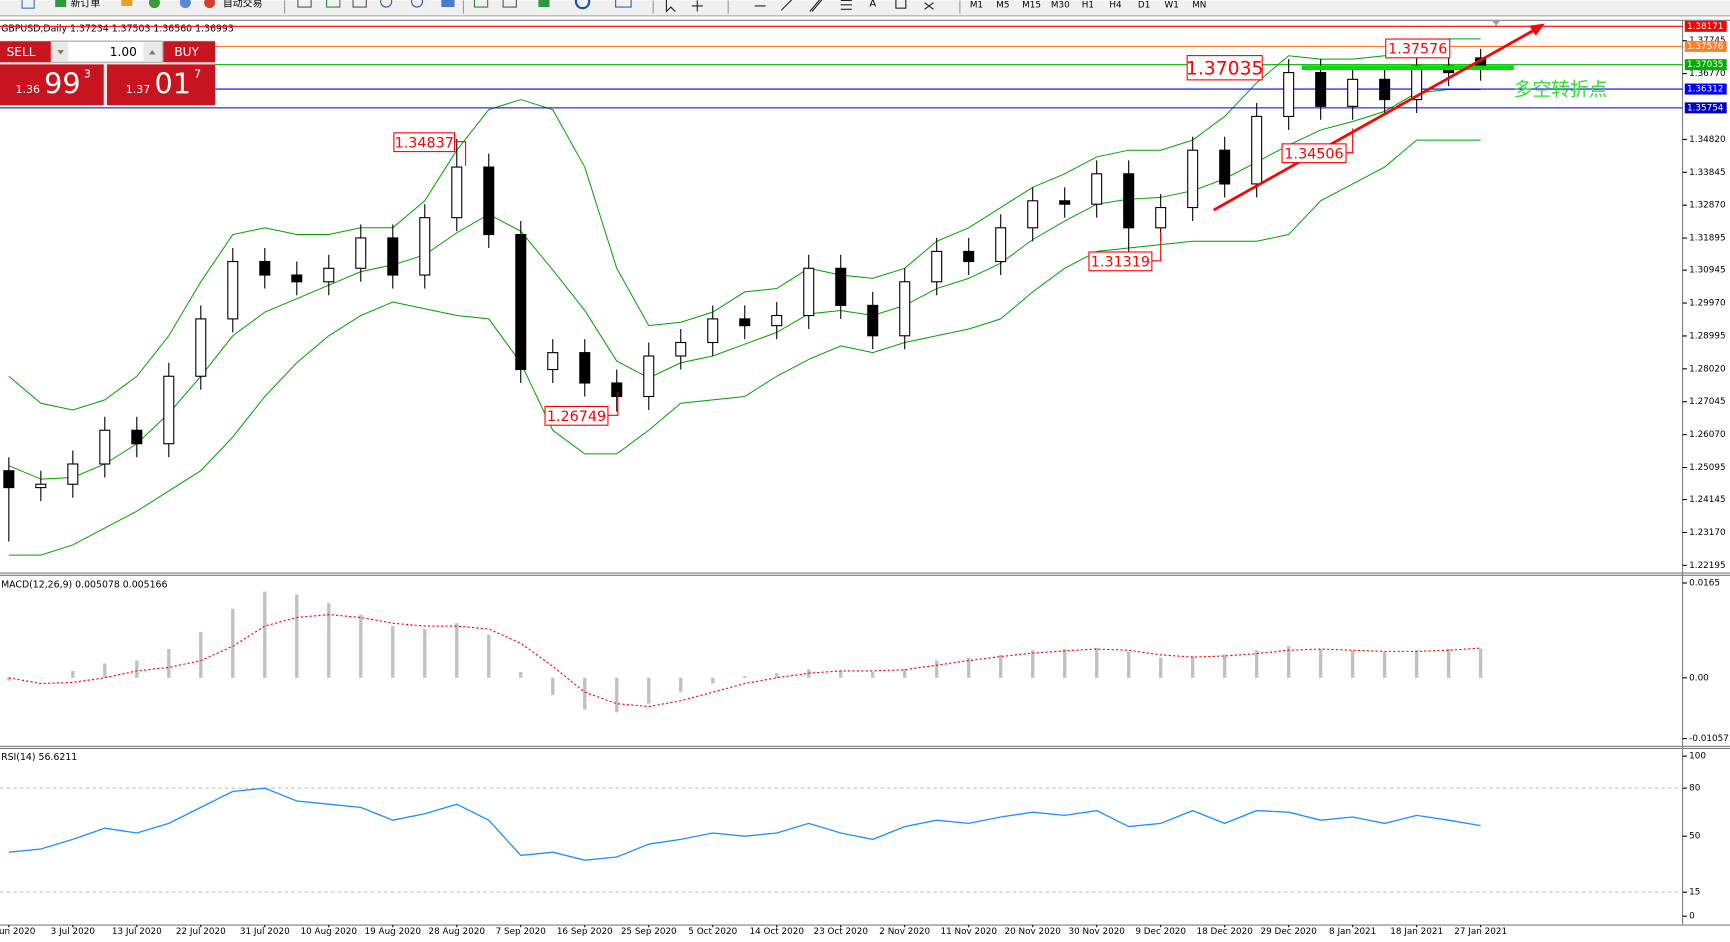 The height and width of the screenshot is (942, 1730). Describe the element at coordinates (1031, 5) in the screenshot. I see `timeframe: M15` at that location.